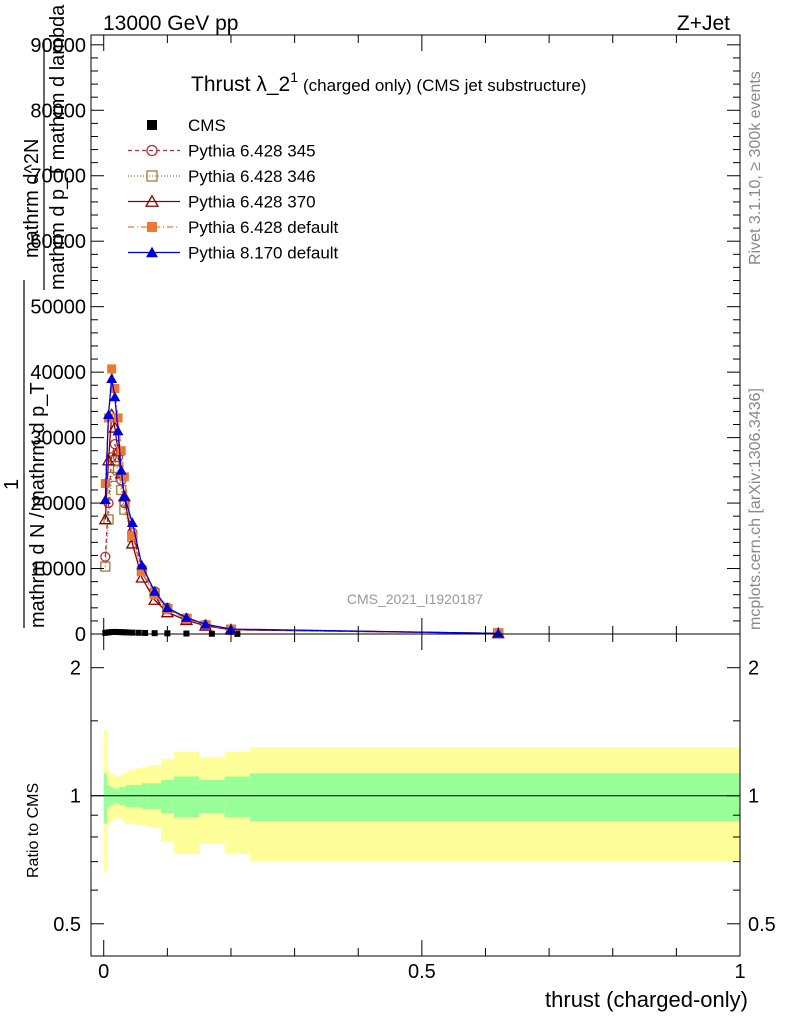 This screenshot has height=1024, width=786. I want to click on main-y-tick-label: 70000, so click(58, 177).